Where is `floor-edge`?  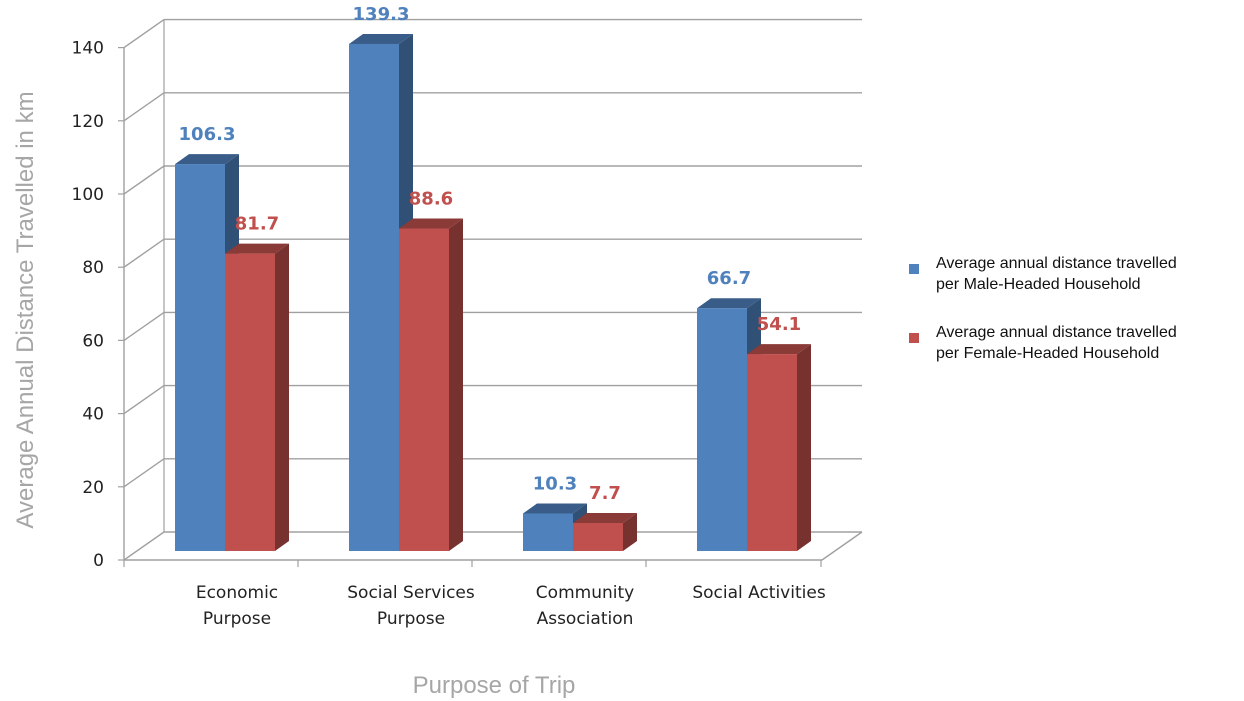
floor-edge is located at coordinates (842, 546).